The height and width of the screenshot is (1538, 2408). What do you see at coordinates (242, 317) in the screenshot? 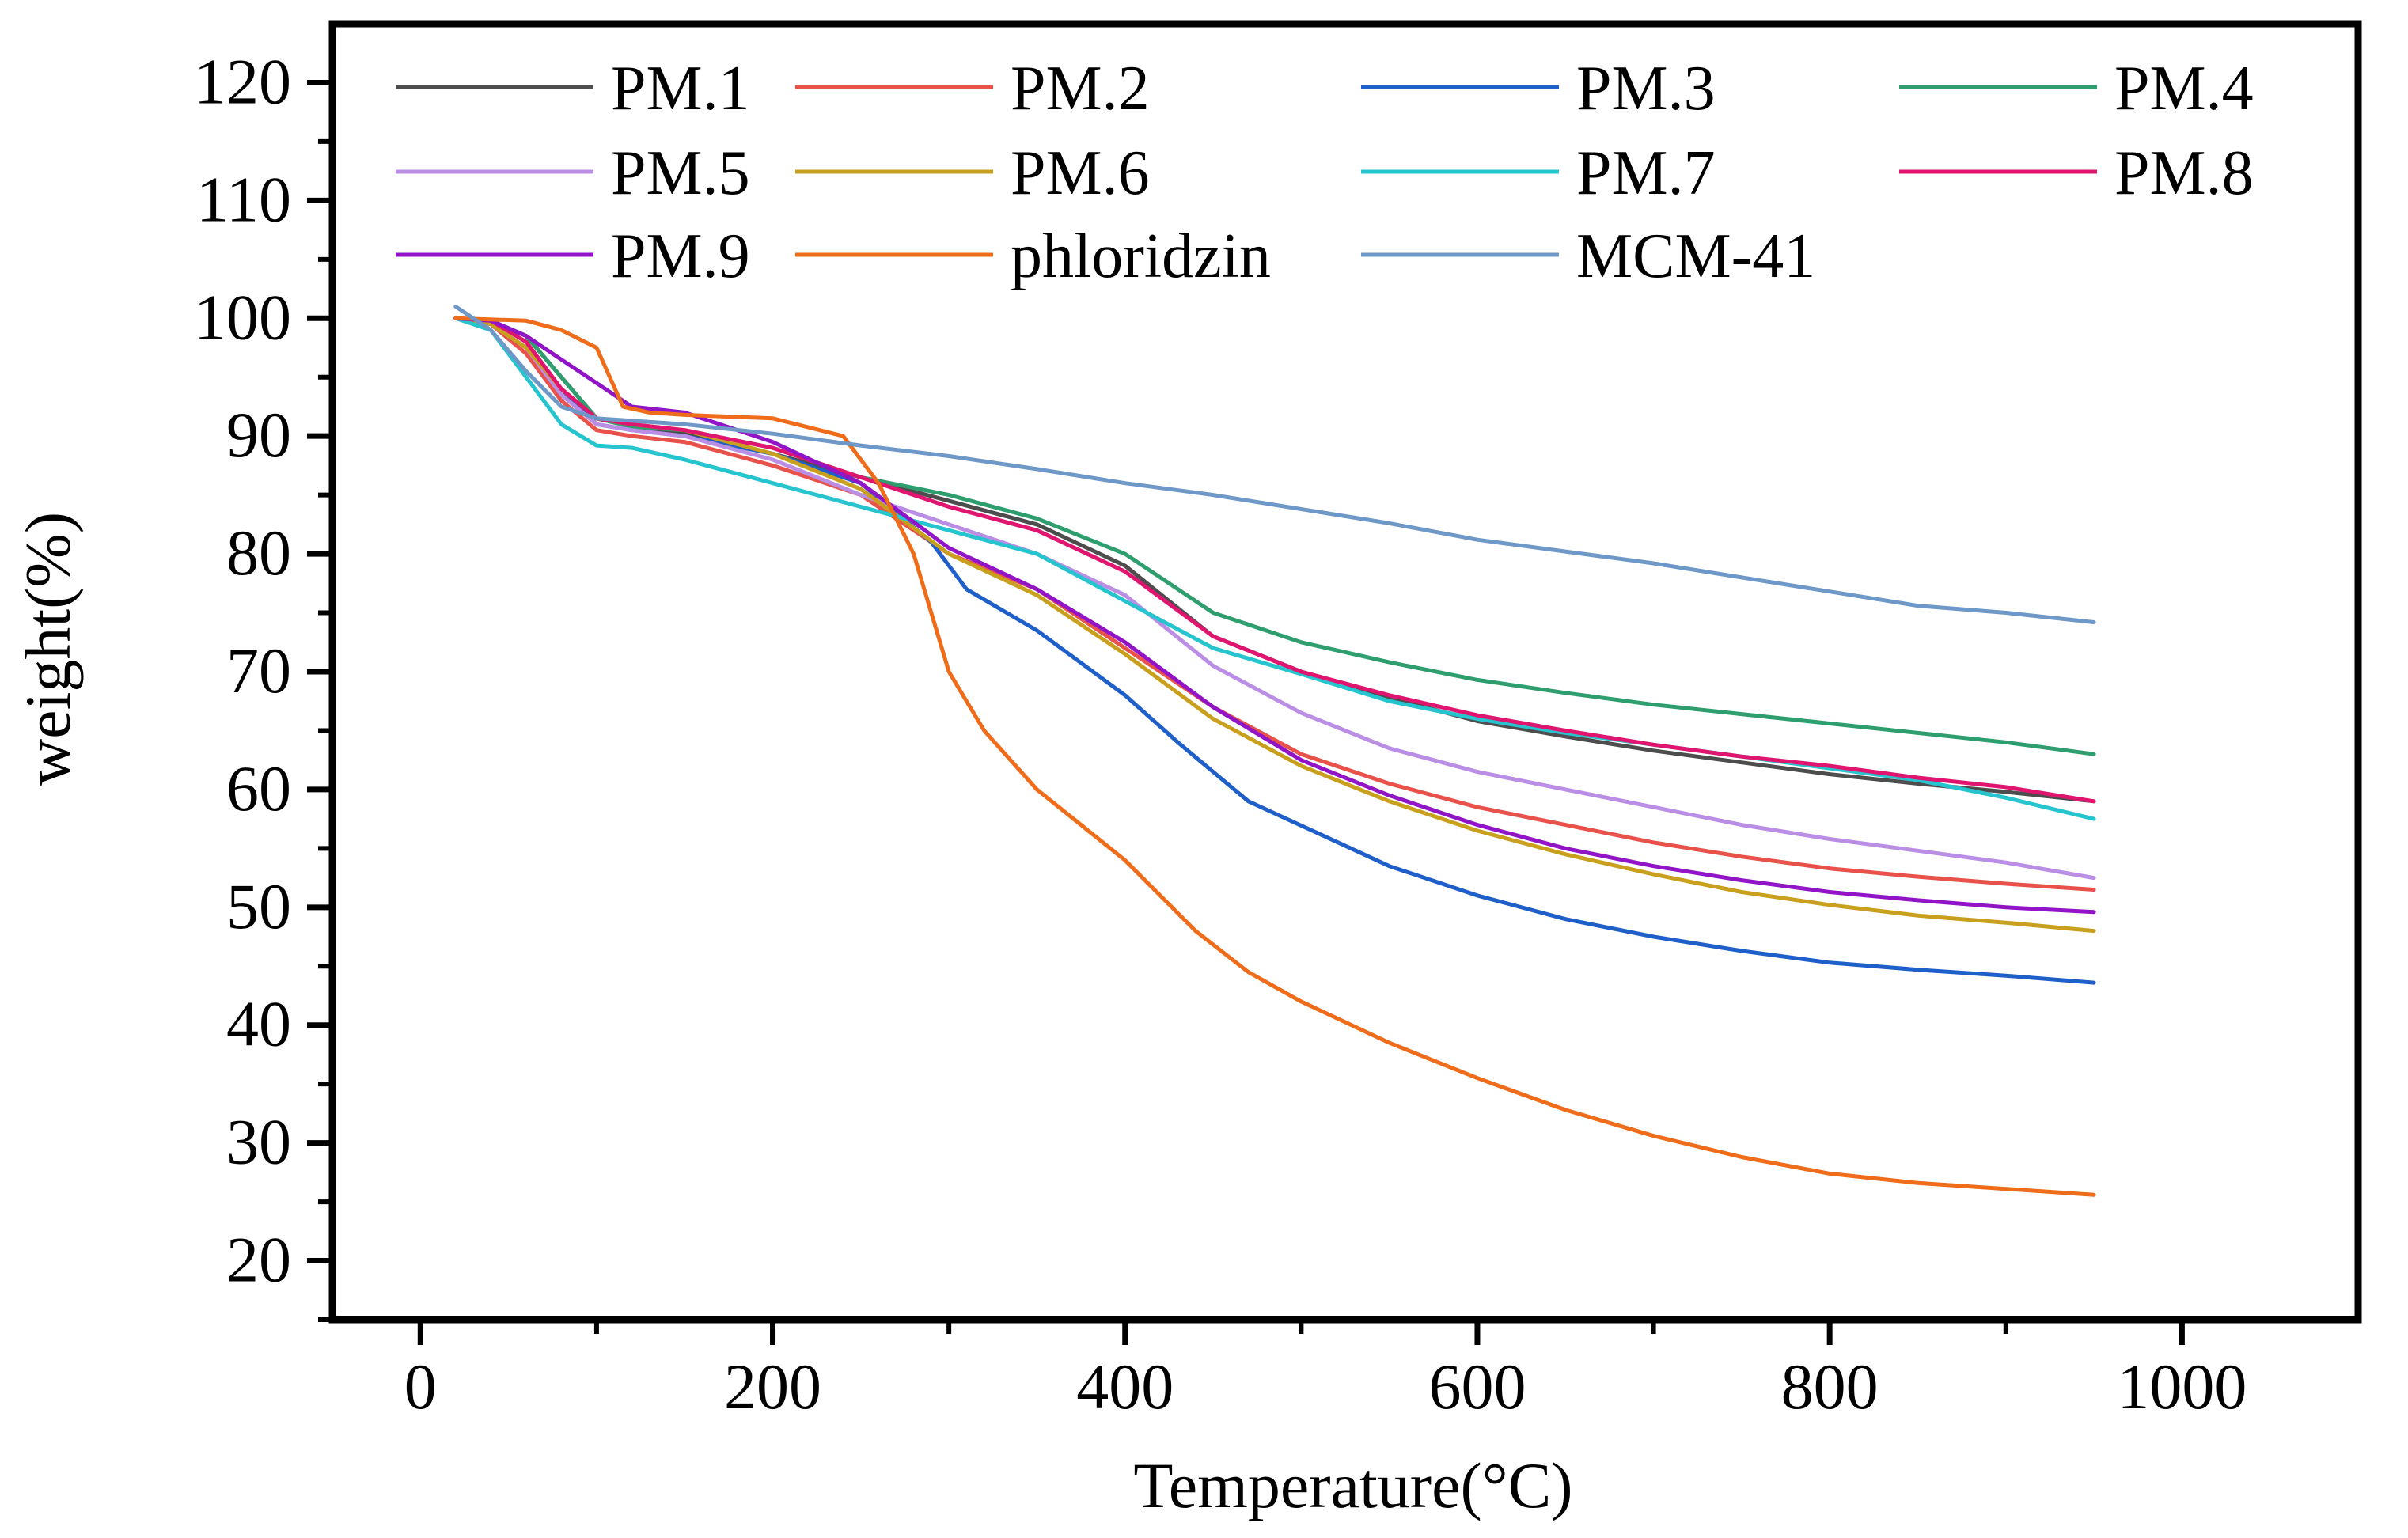
I see `y-tick-label: 100` at bounding box center [242, 317].